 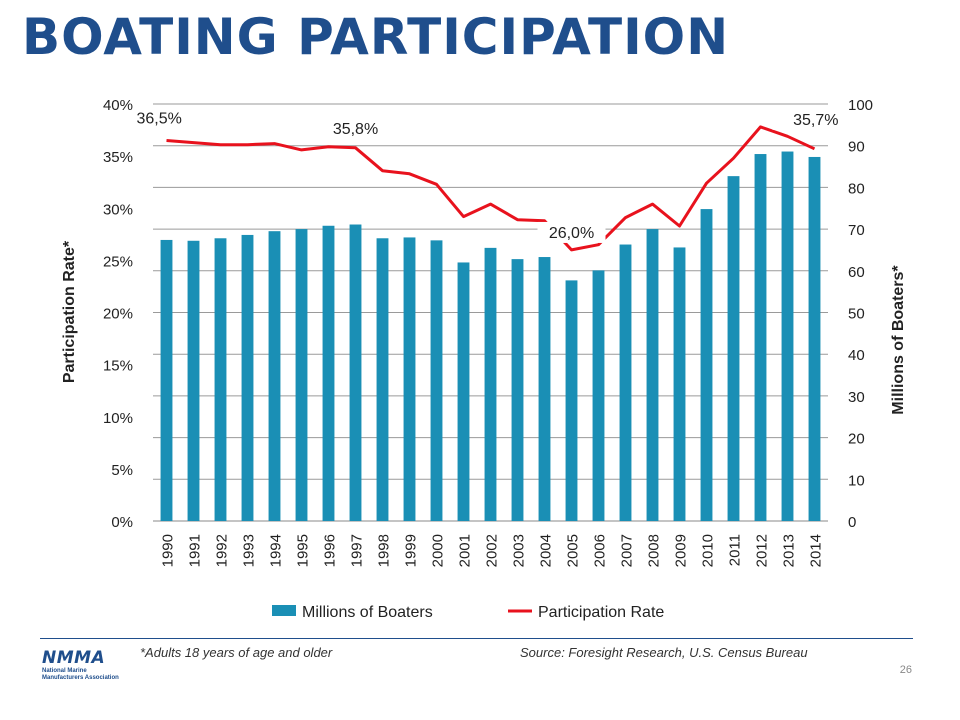 I want to click on legend-swatch-bar, so click(x=284, y=610).